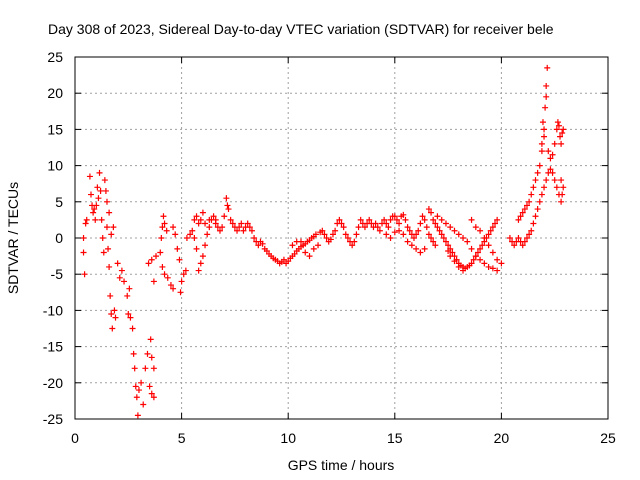 The height and width of the screenshot is (480, 640). I want to click on x-tick-label: 10, so click(288, 438).